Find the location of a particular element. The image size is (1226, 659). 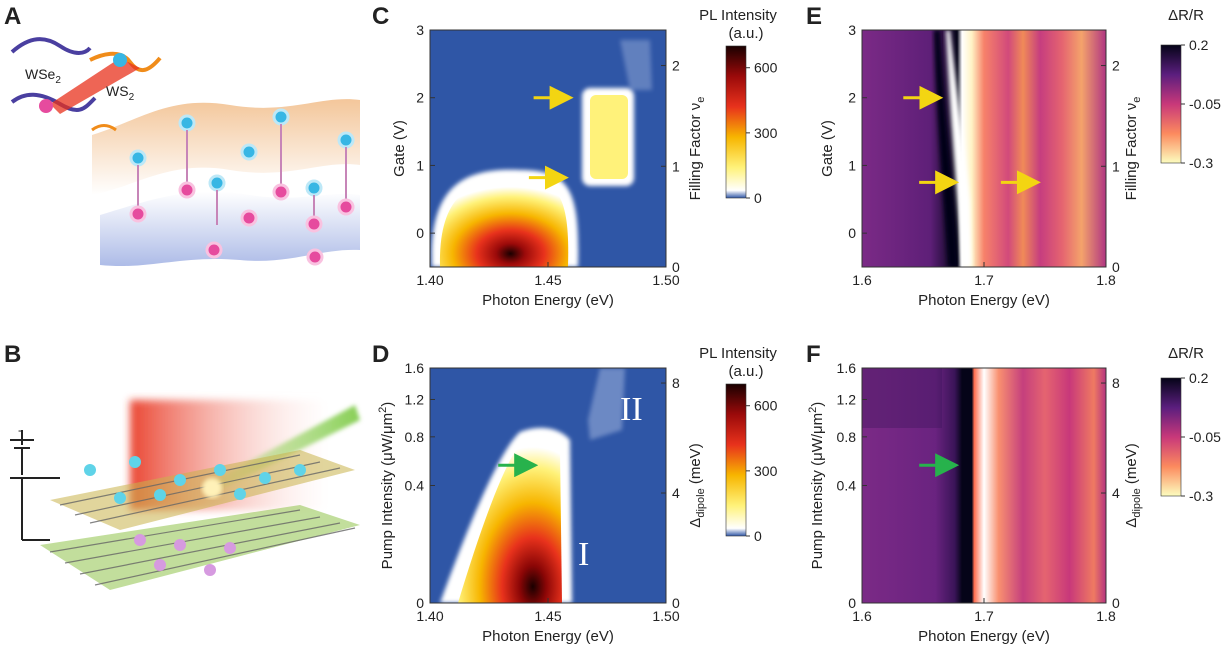

heatmap-c-faint-trace is located at coordinates (636, 65).